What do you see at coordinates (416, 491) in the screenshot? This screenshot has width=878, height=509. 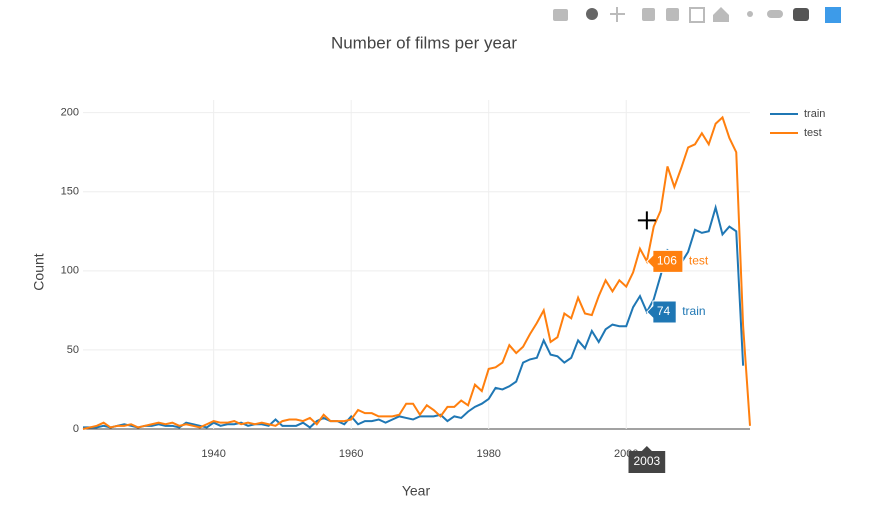 I see `x-axis-title: Year` at bounding box center [416, 491].